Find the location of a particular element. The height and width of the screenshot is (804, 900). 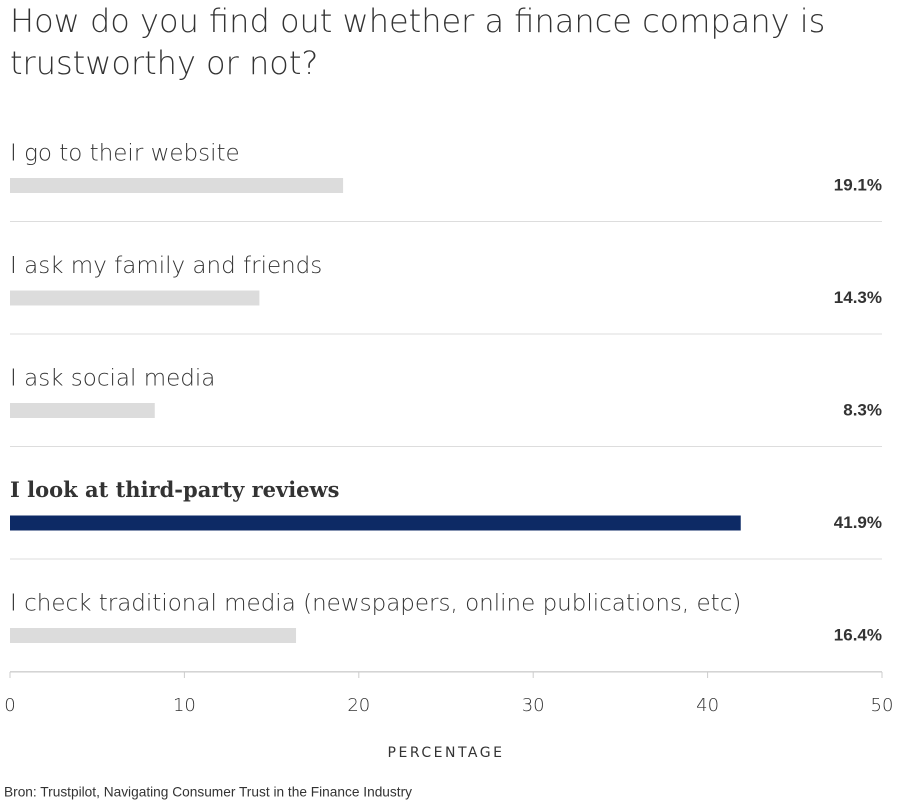

value-label: 8.3% is located at coordinates (862, 409).